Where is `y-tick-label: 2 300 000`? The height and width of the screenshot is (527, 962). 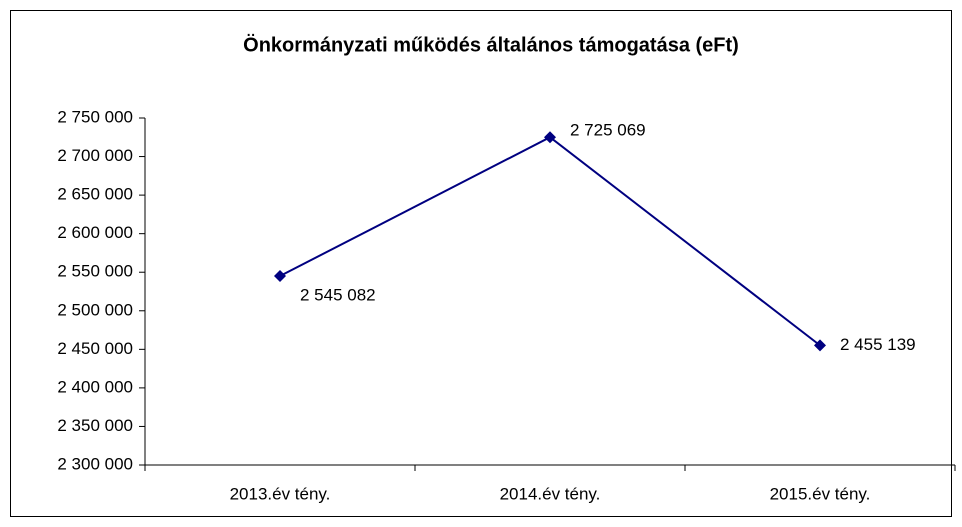 y-tick-label: 2 300 000 is located at coordinates (95, 463).